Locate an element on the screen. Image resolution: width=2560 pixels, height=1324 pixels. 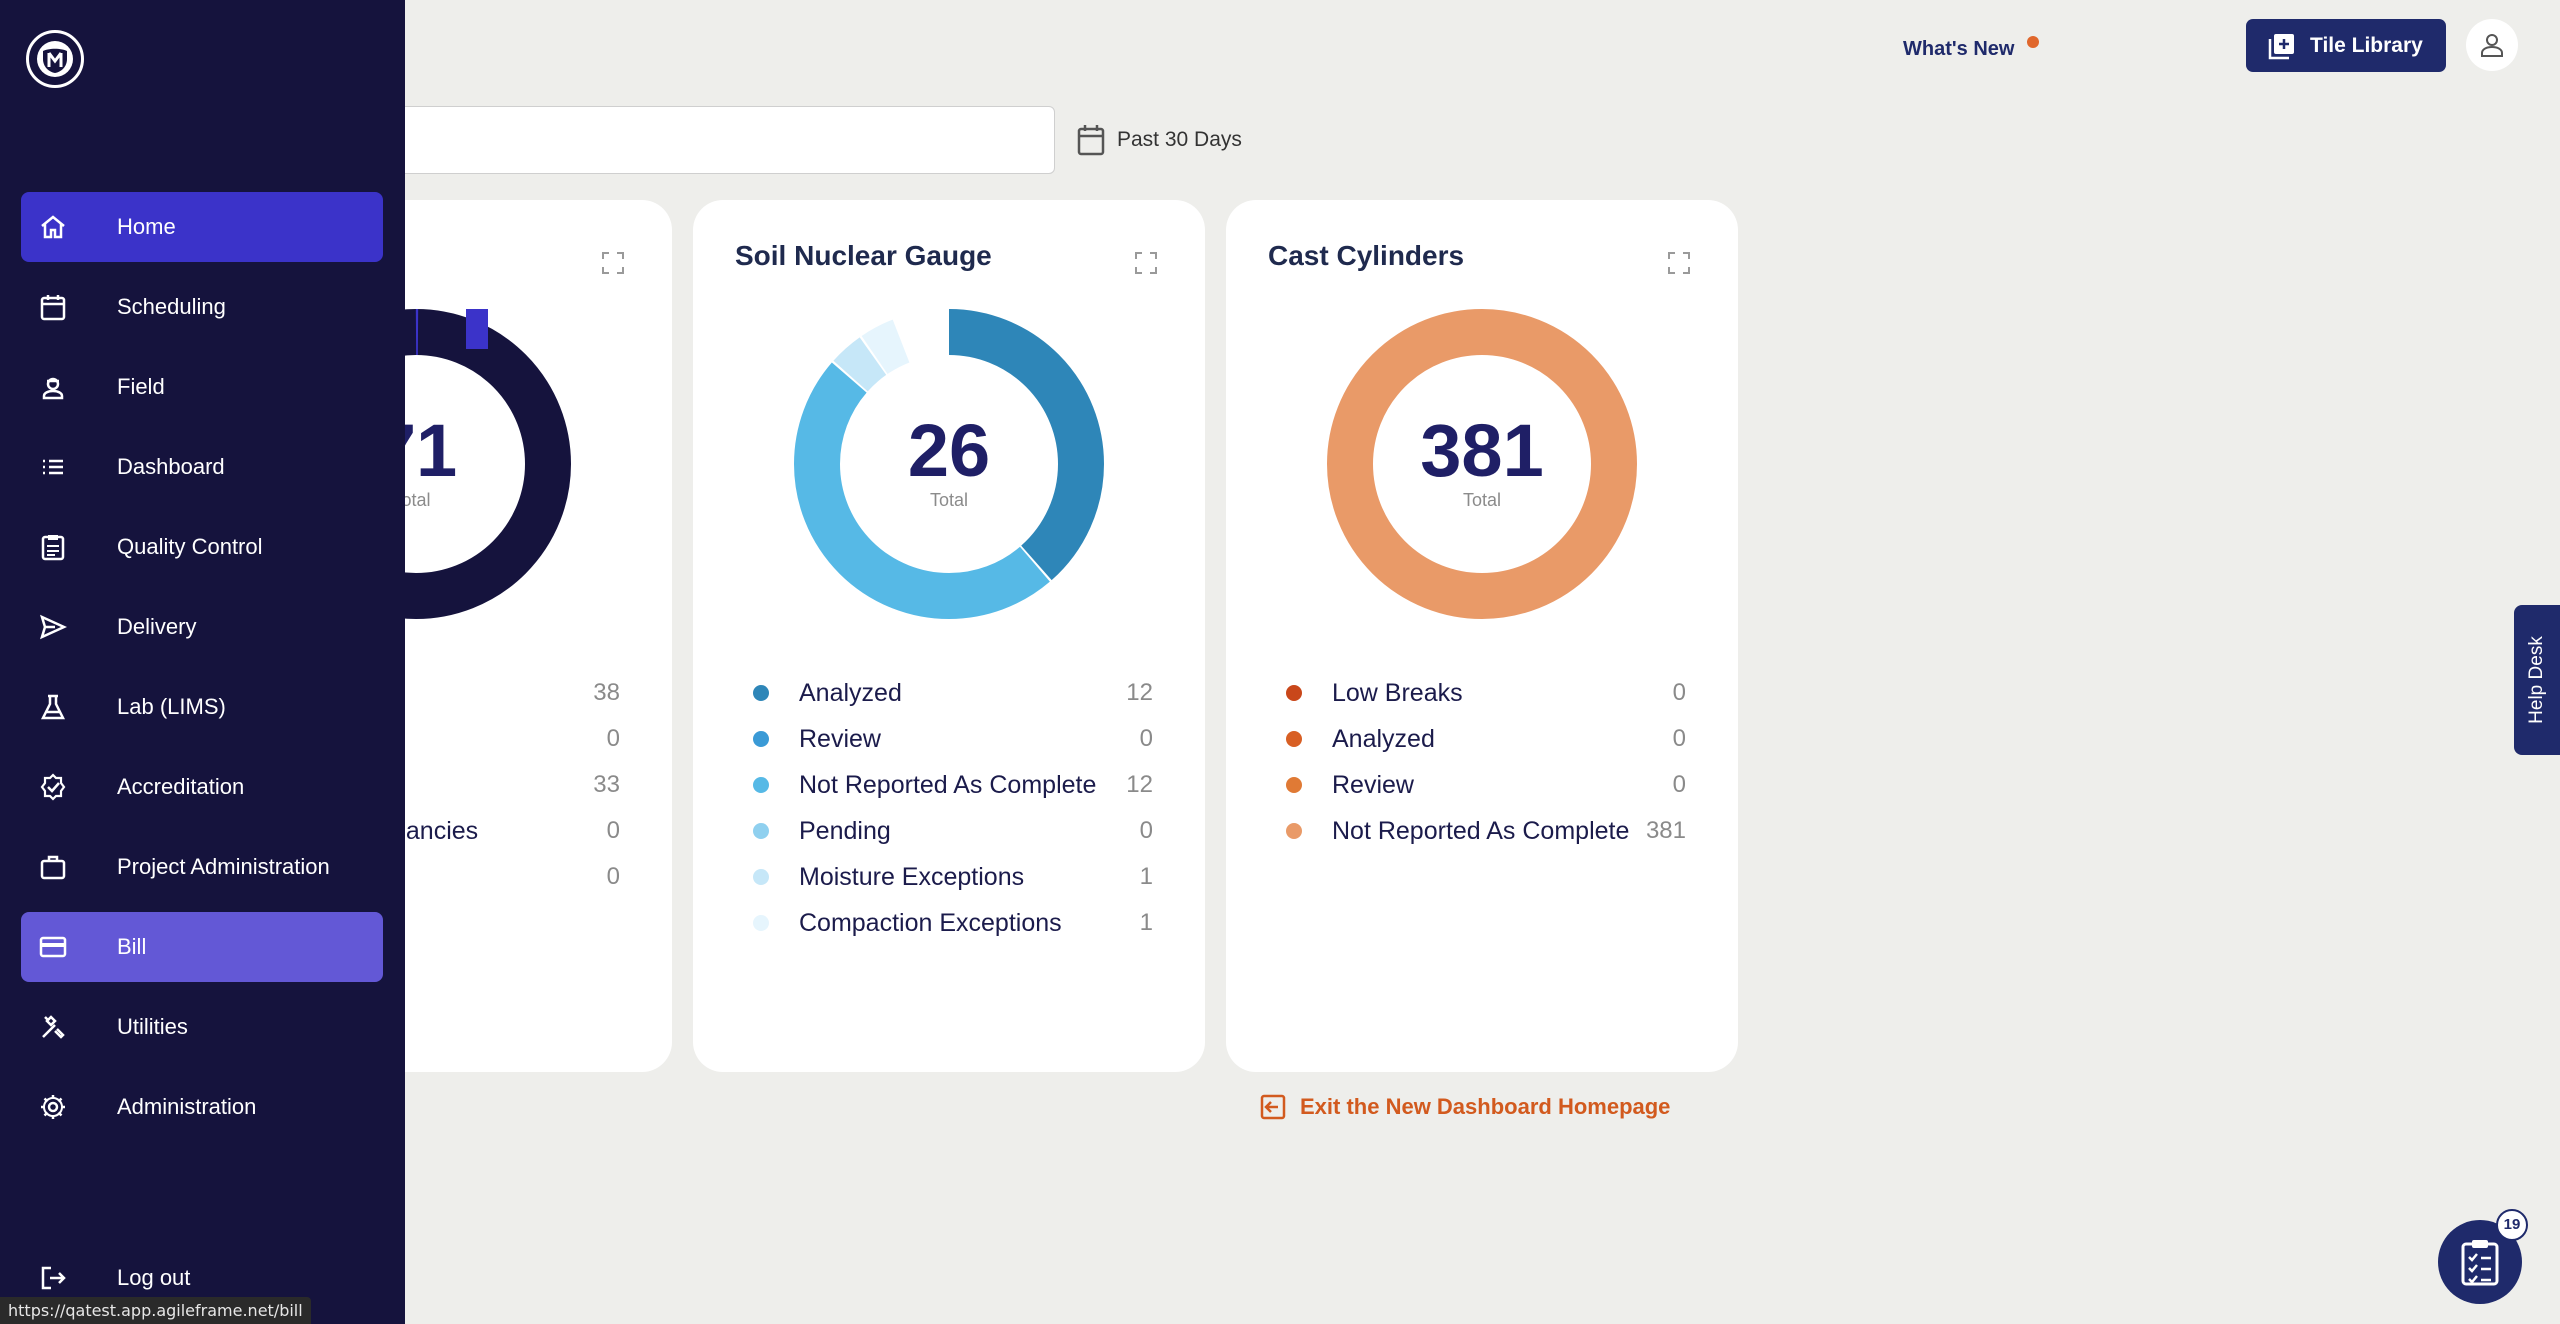
add-tile-icon is located at coordinates (2281, 46).